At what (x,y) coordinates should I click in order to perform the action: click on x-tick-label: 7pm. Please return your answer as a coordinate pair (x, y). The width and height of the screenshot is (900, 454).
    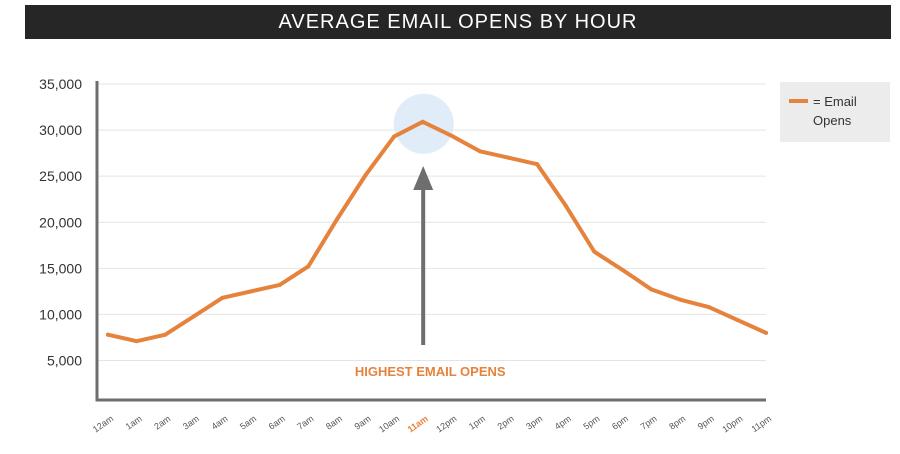
    Looking at the image, I should click on (649, 422).